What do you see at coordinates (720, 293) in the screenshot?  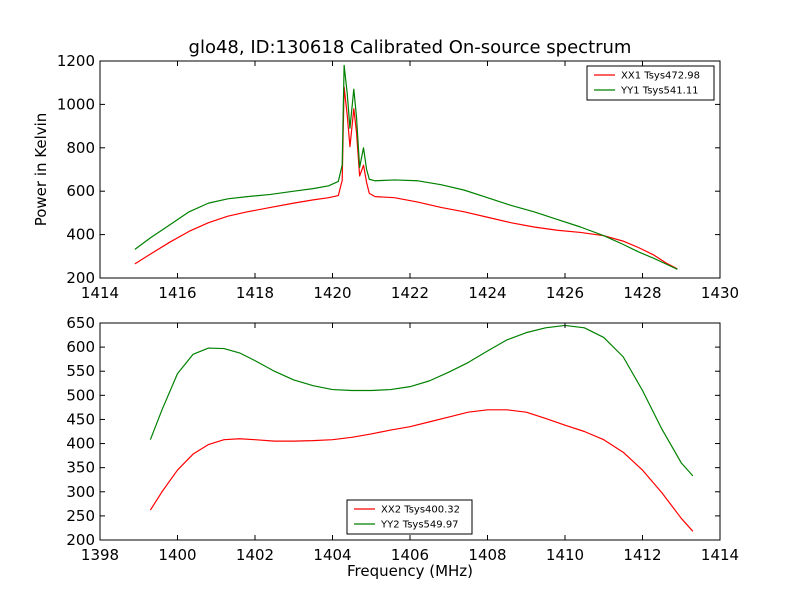 I see `x-tick-label: 1430` at bounding box center [720, 293].